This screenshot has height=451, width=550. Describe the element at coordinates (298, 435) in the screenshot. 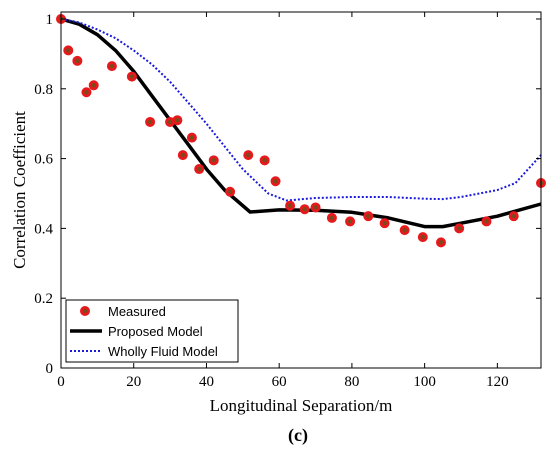

I see `panel-label: (c)` at that location.